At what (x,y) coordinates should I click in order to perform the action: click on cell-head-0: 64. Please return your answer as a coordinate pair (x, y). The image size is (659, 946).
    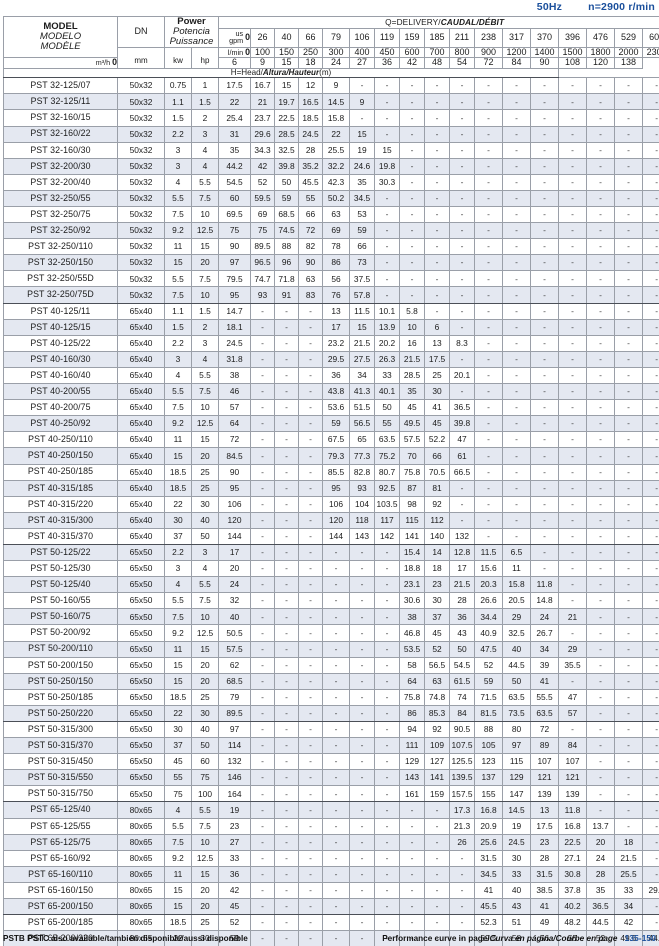
    Looking at the image, I should click on (234, 424).